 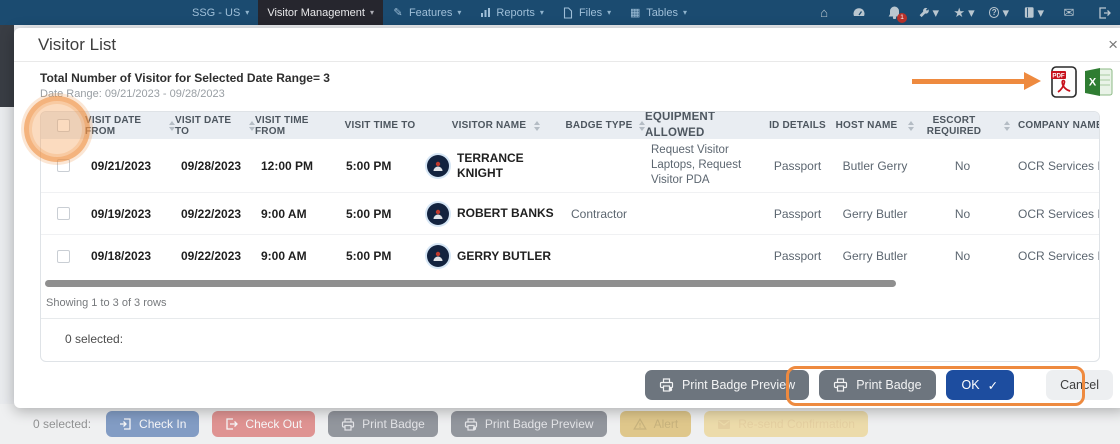 I want to click on sign-out-icon, so click(x=1104, y=13).